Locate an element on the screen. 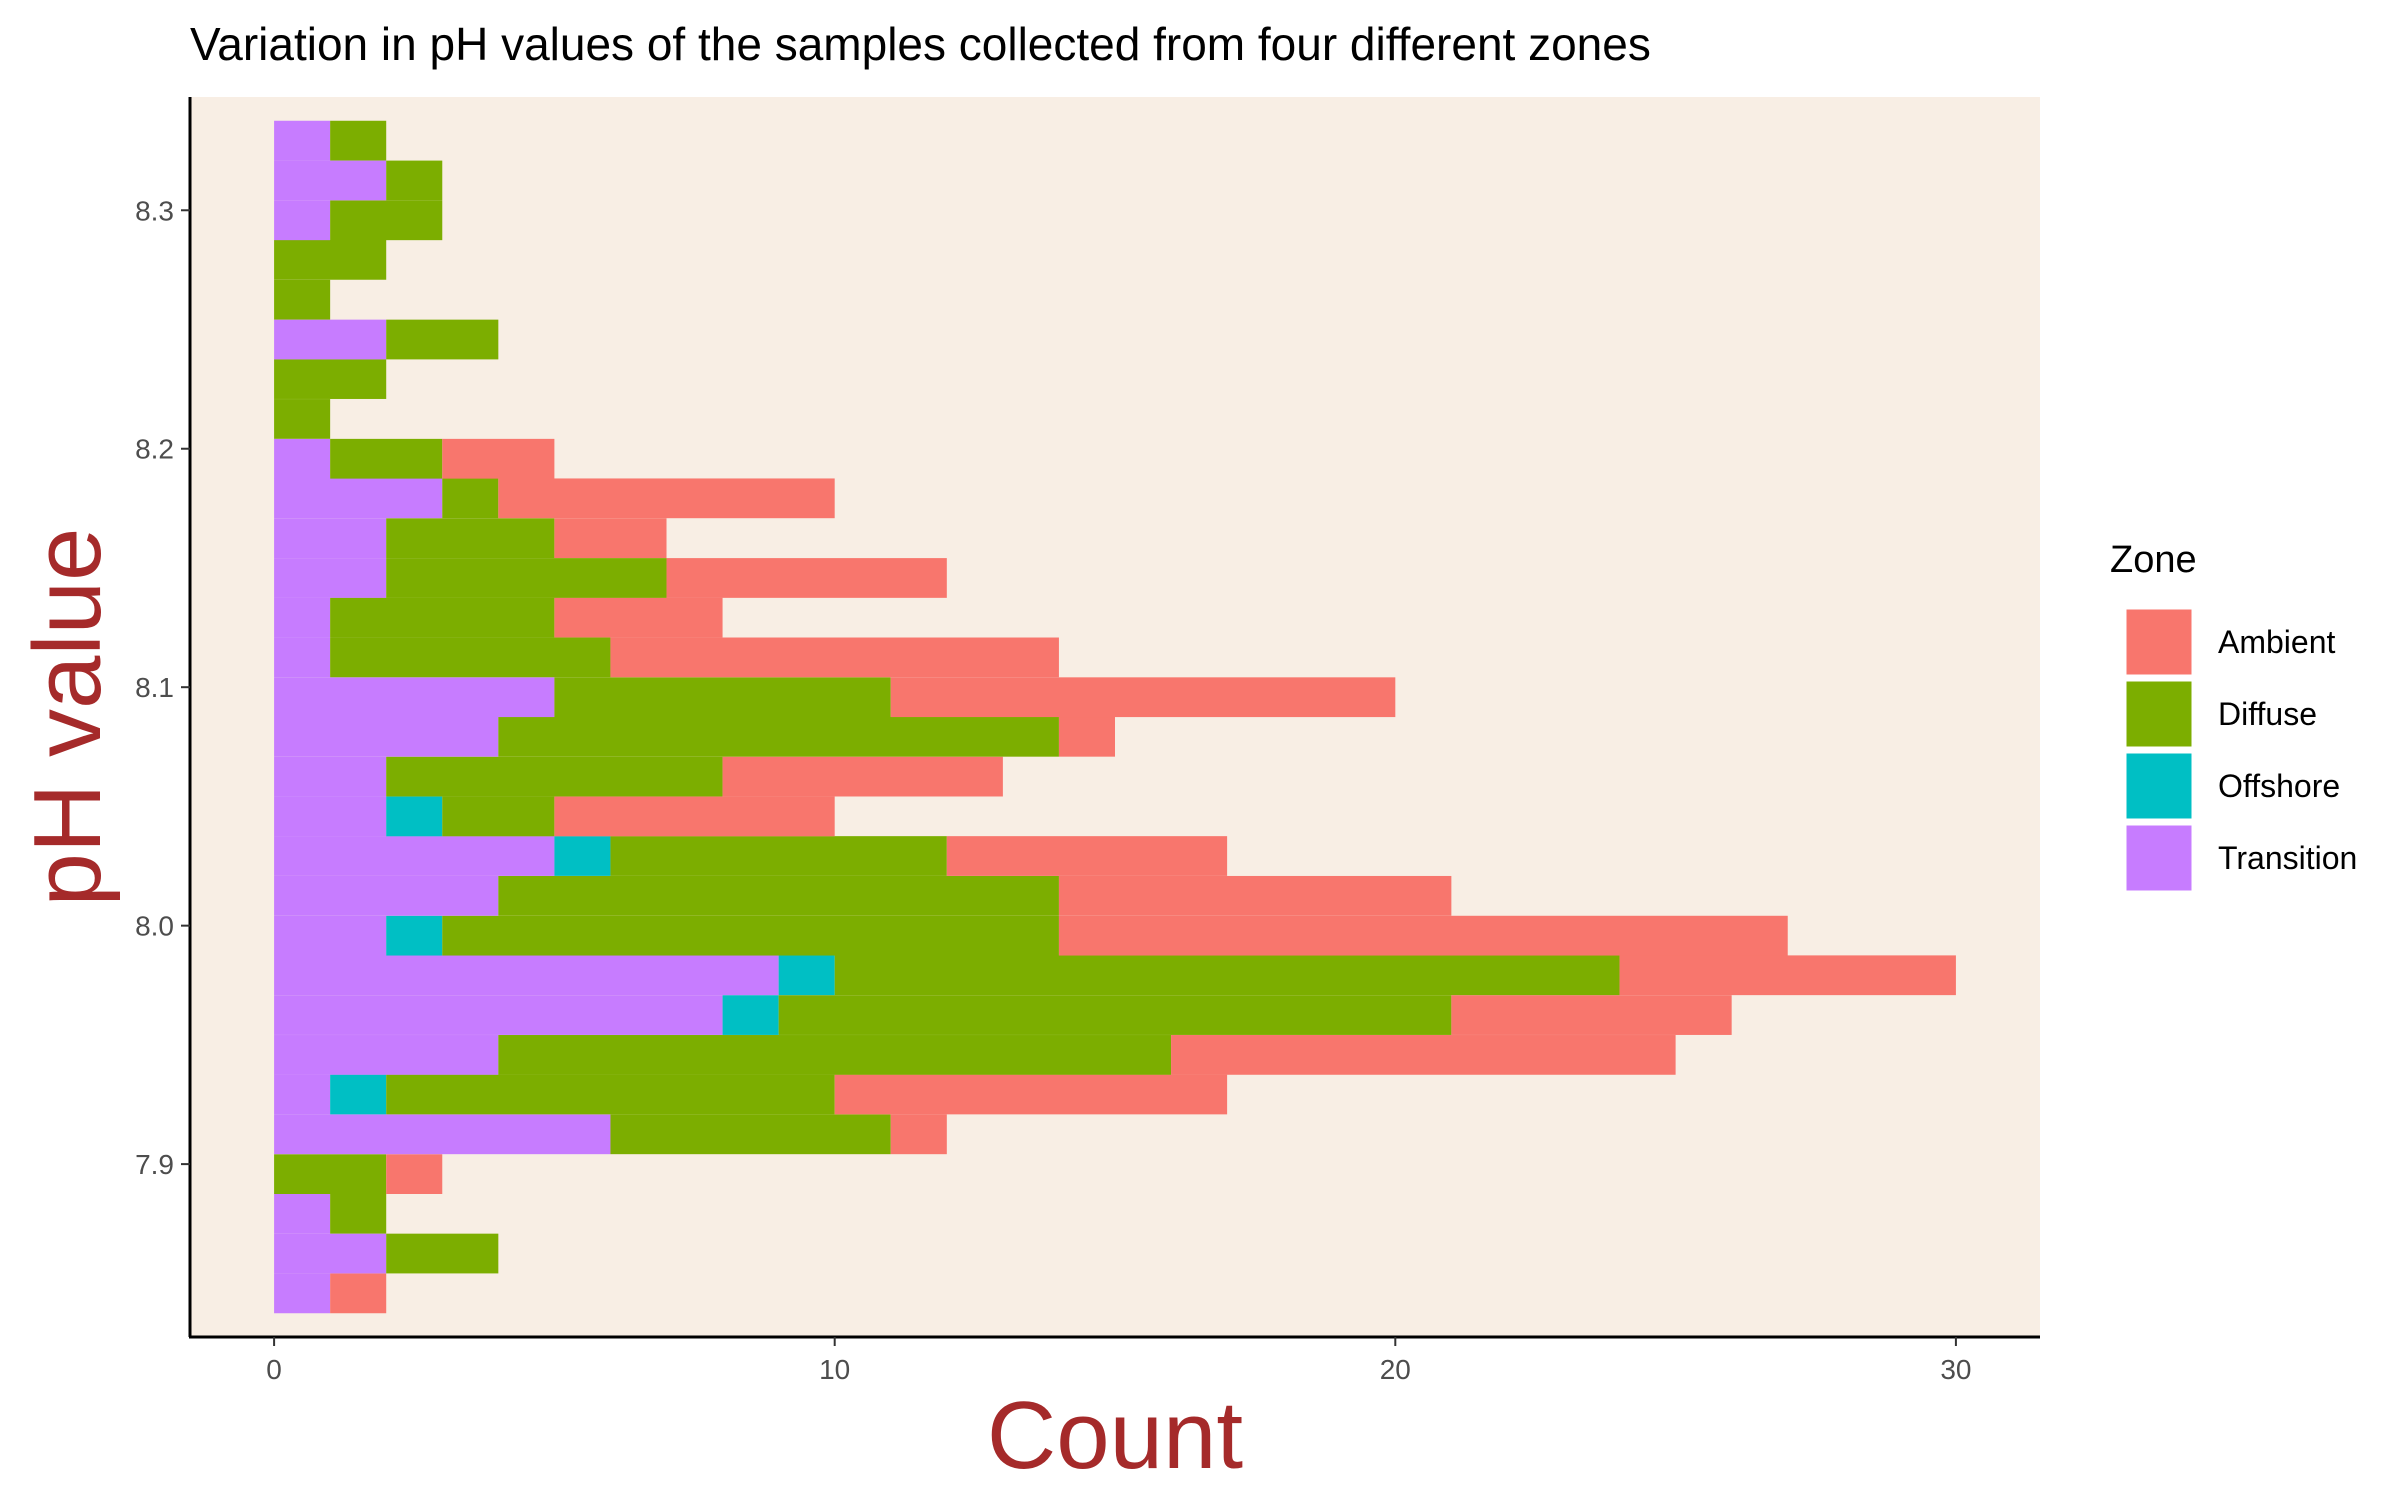  y-ticks-layer: 7.9 8.0 8.1 8.2 8.3 is located at coordinates (162, 687).